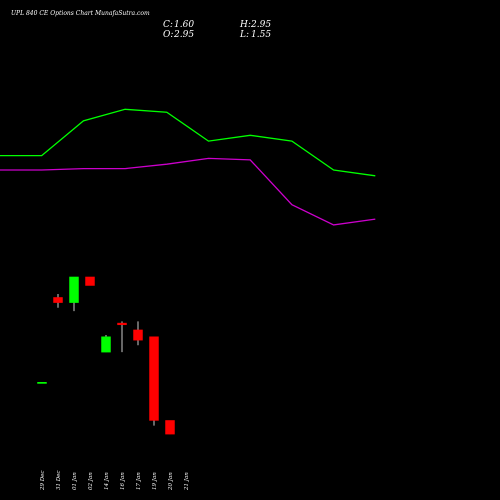 This screenshot has width=500, height=500. Describe the element at coordinates (184, 25) in the screenshot. I see `close-value: 1.60` at that location.